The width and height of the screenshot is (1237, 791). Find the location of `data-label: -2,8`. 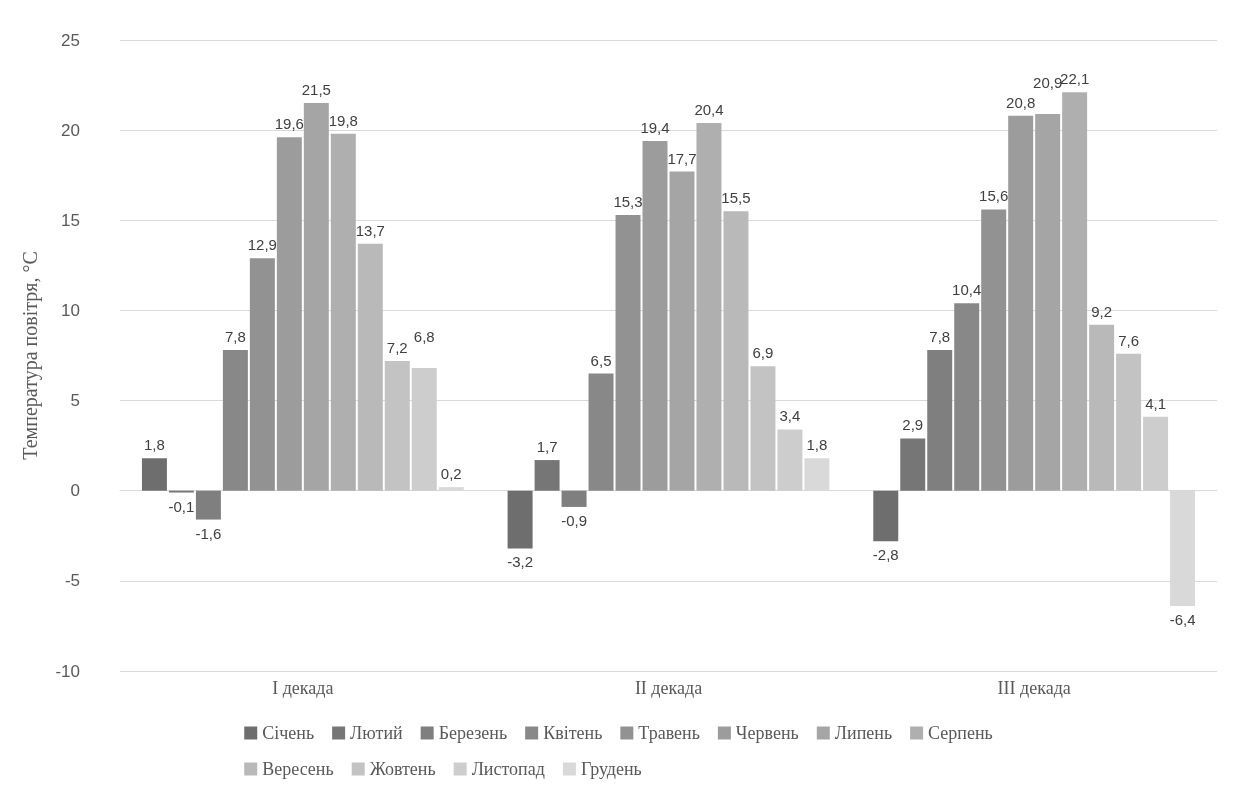

data-label: -2,8 is located at coordinates (885, 555).